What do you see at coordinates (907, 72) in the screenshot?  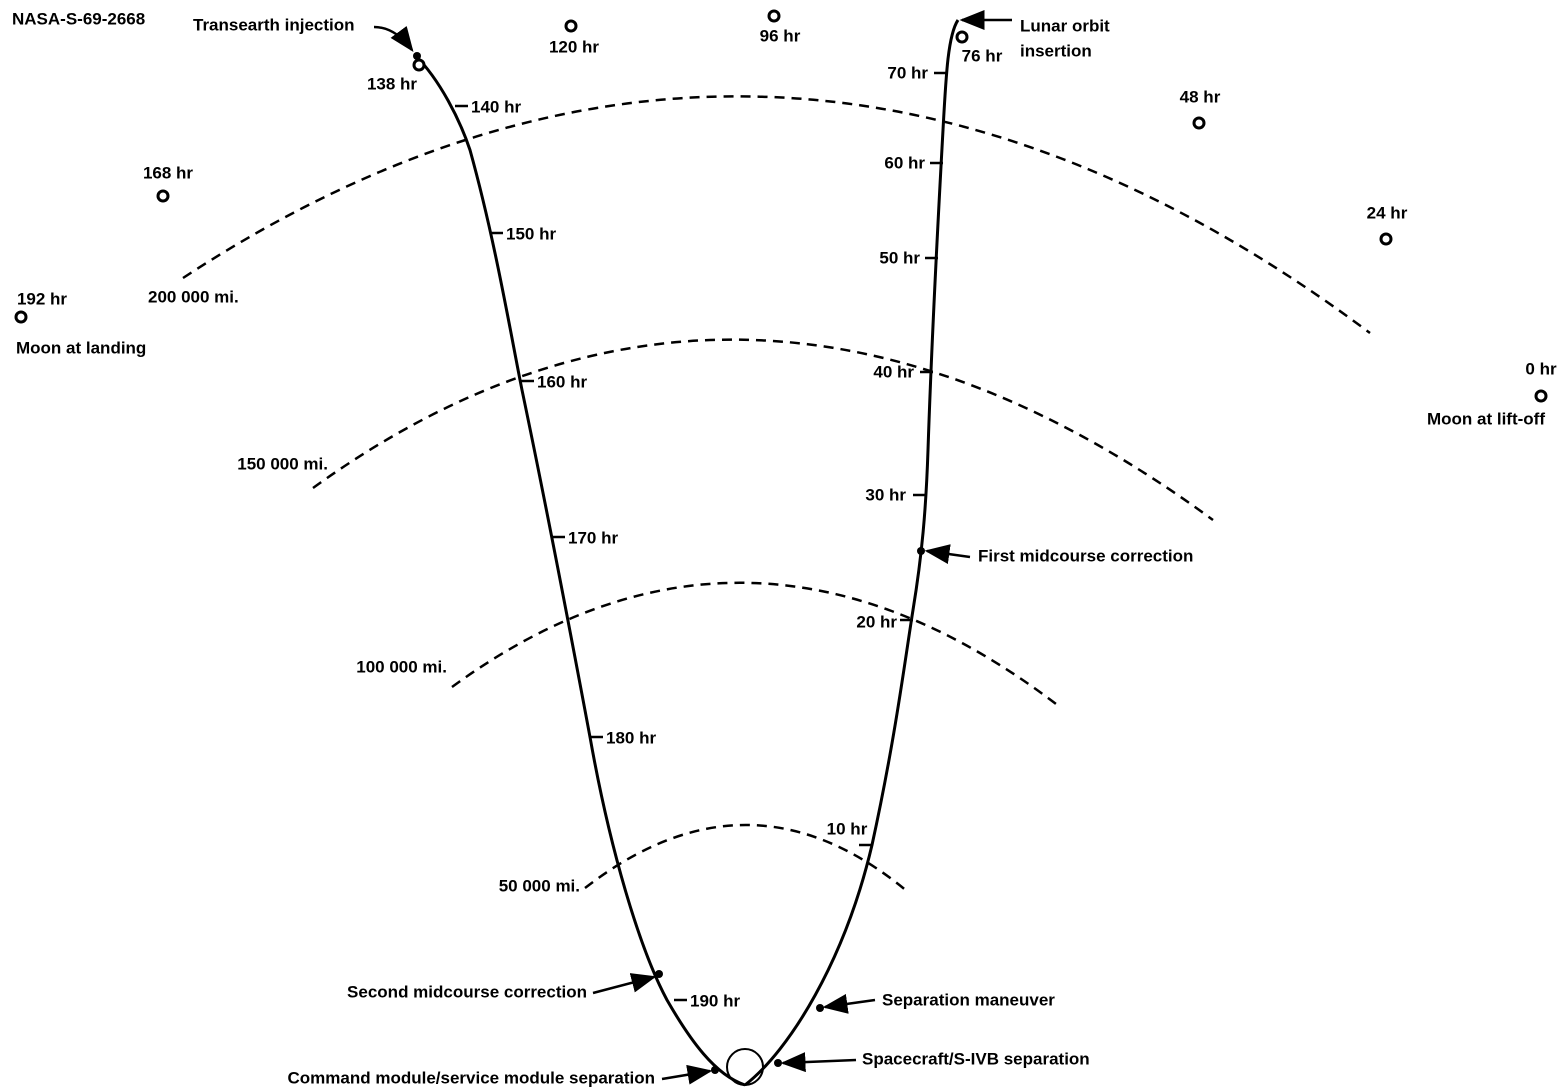 I see `time-label: 70 hr` at bounding box center [907, 72].